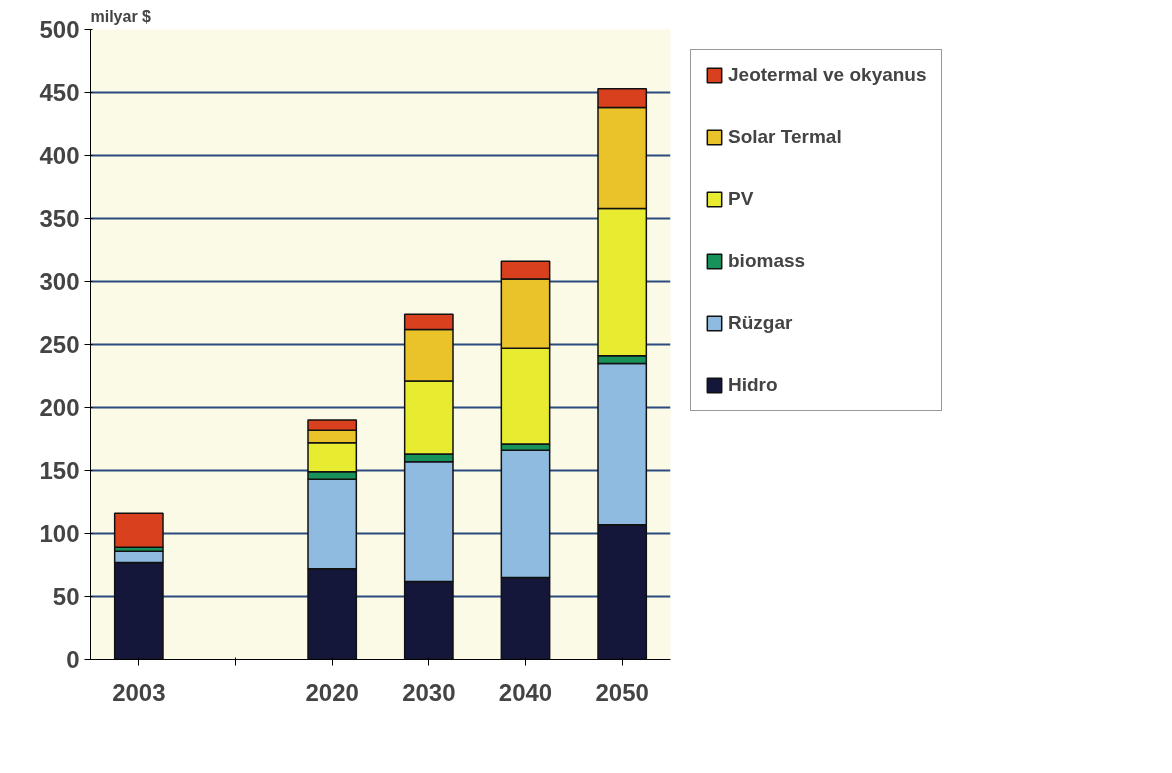  What do you see at coordinates (73, 659) in the screenshot?
I see `y-tick-label: 0` at bounding box center [73, 659].